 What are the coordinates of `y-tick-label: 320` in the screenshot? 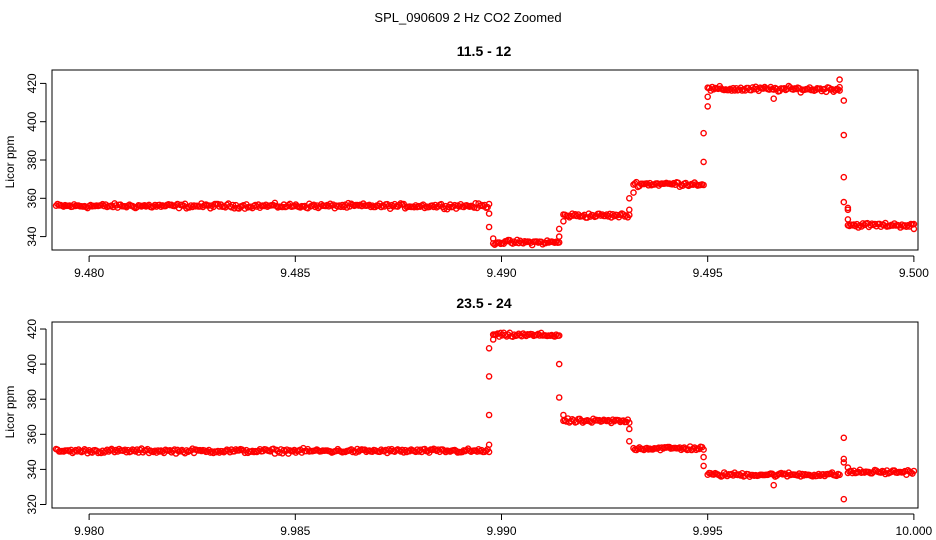 It's located at (32, 504).